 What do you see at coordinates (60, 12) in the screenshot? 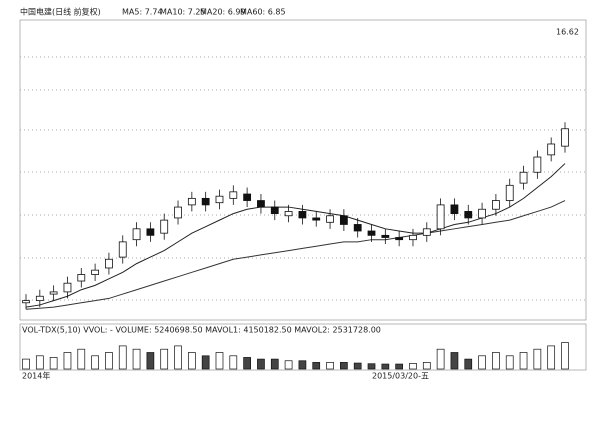
I see `header-name: 中国电建(日线 前复权)` at bounding box center [60, 12].